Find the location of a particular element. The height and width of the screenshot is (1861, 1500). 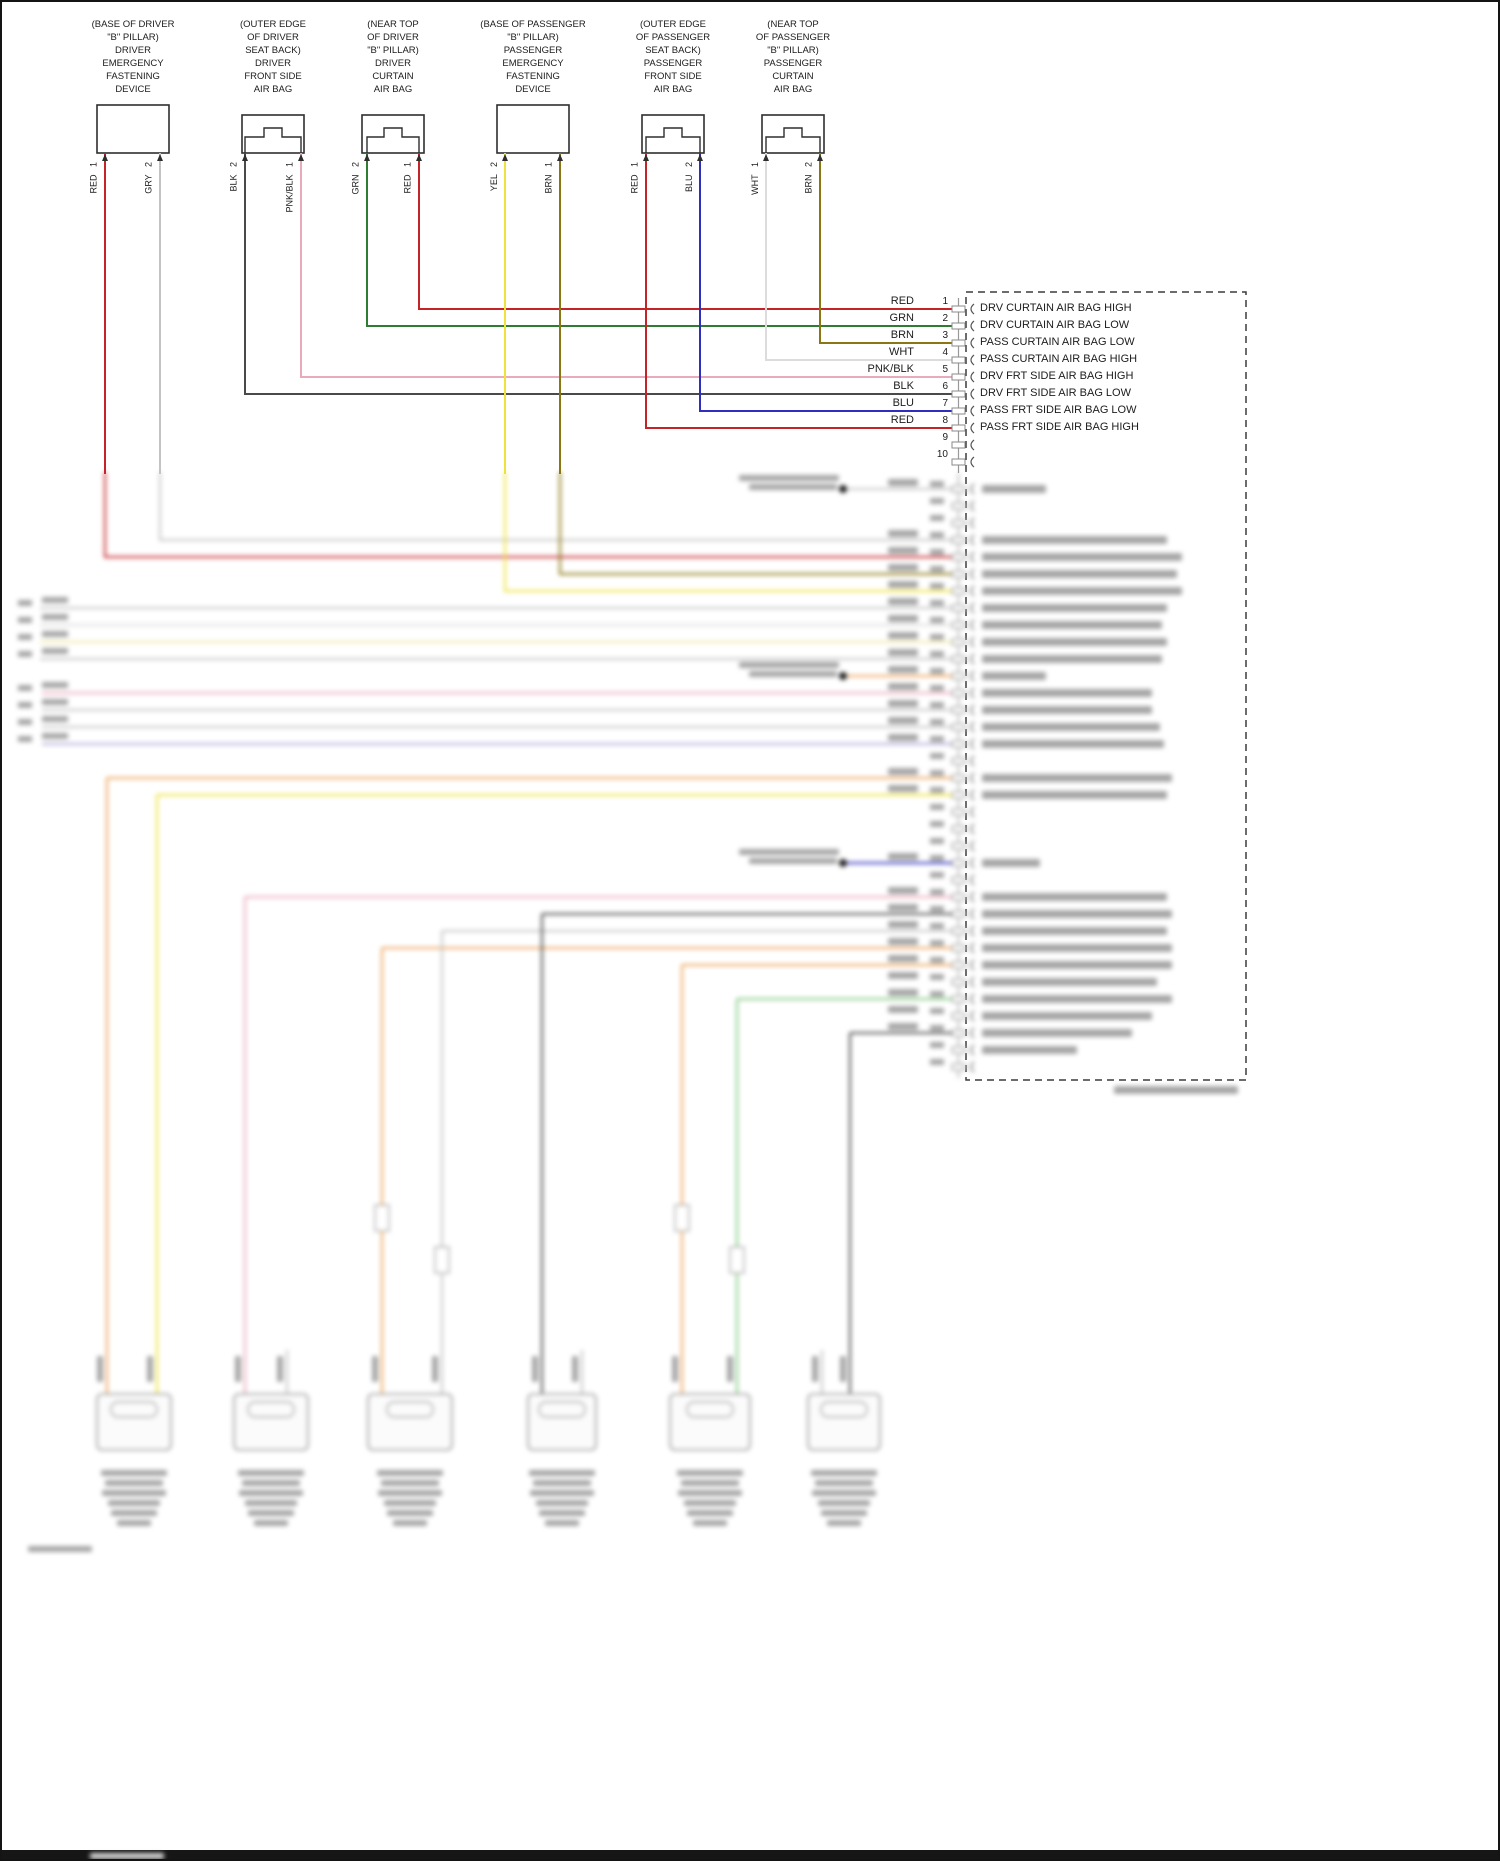

pin-label: BLK 2 is located at coordinates (234, 177).